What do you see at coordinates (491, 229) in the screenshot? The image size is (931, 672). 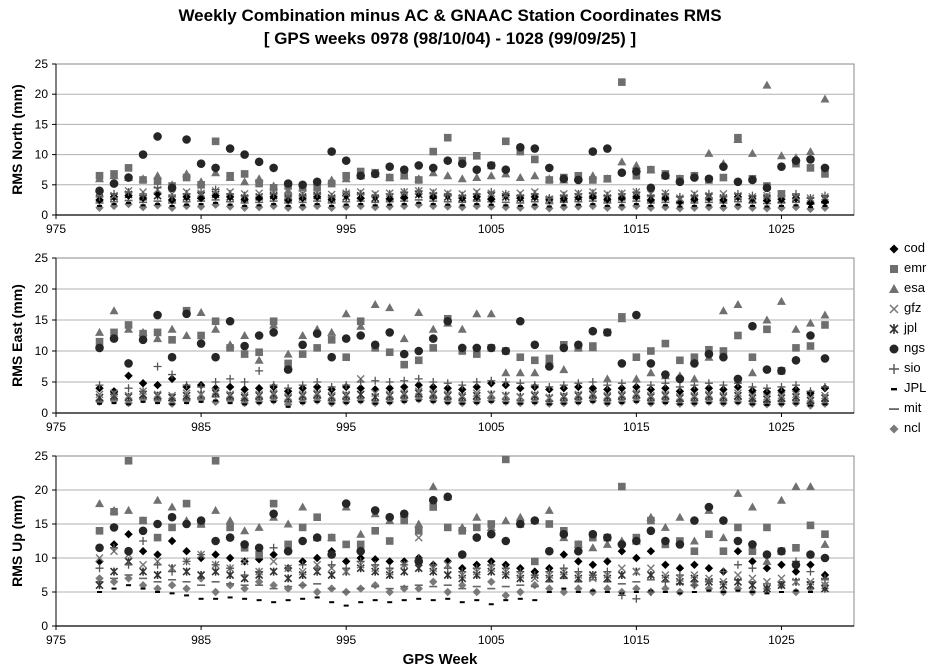 I see `x-tick-label: 1005` at bounding box center [491, 229].